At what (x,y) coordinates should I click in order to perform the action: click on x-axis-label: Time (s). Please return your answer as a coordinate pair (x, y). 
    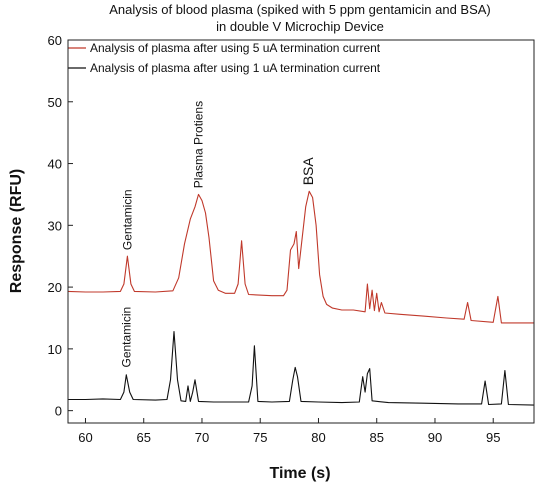
    Looking at the image, I should click on (299, 473).